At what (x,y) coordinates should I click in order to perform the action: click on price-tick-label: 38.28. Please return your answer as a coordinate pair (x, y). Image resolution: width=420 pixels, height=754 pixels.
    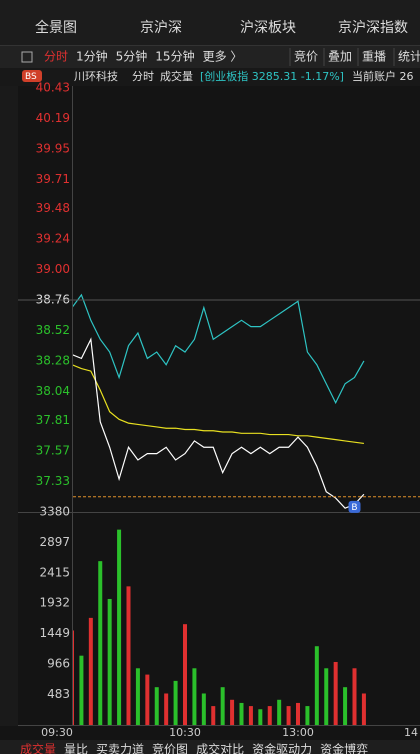
    Looking at the image, I should click on (53, 360).